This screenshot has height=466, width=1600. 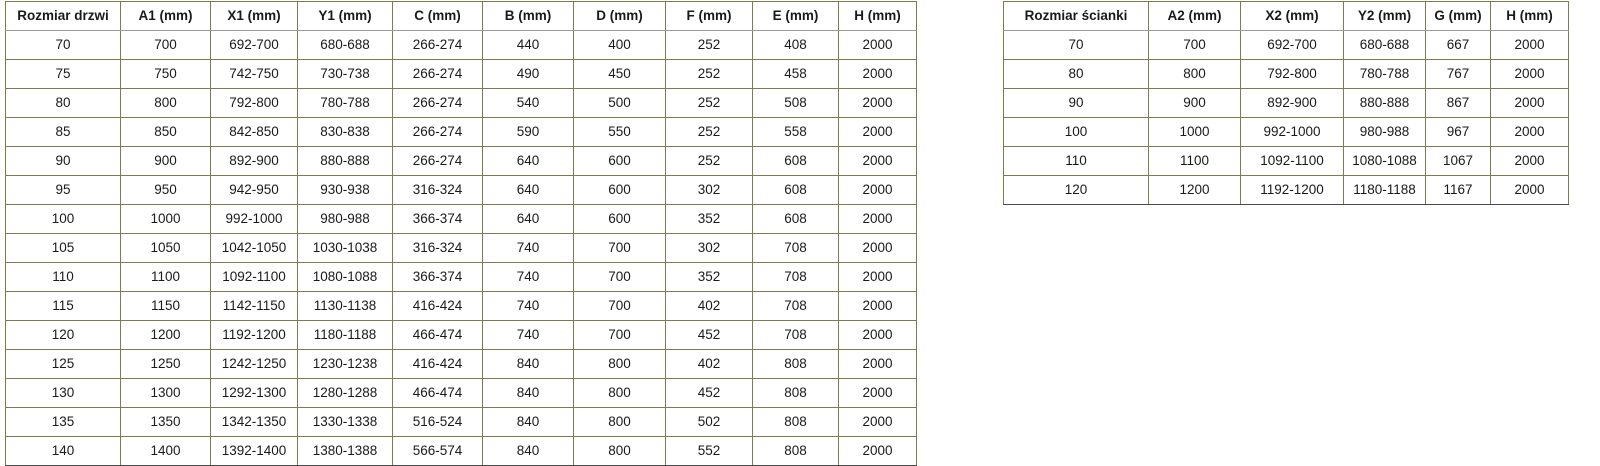 What do you see at coordinates (1076, 103) in the screenshot?
I see `row-size-label: 90` at bounding box center [1076, 103].